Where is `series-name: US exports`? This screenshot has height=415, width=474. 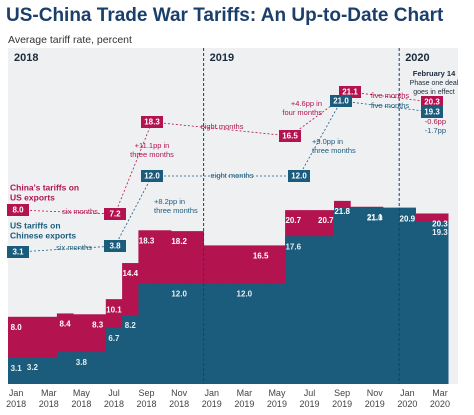 series-name: US exports is located at coordinates (32, 197).